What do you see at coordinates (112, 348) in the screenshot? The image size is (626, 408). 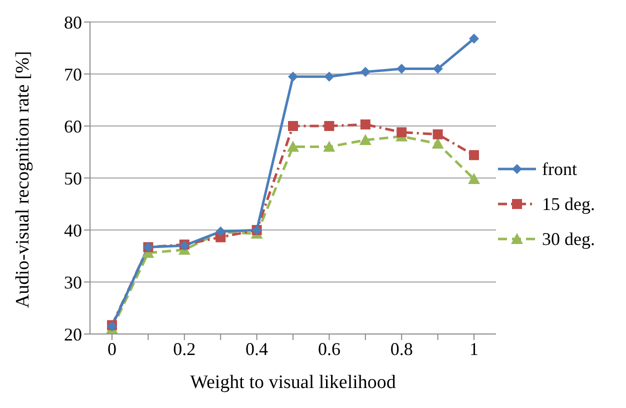 I see `x-tick-label: 0` at bounding box center [112, 348].